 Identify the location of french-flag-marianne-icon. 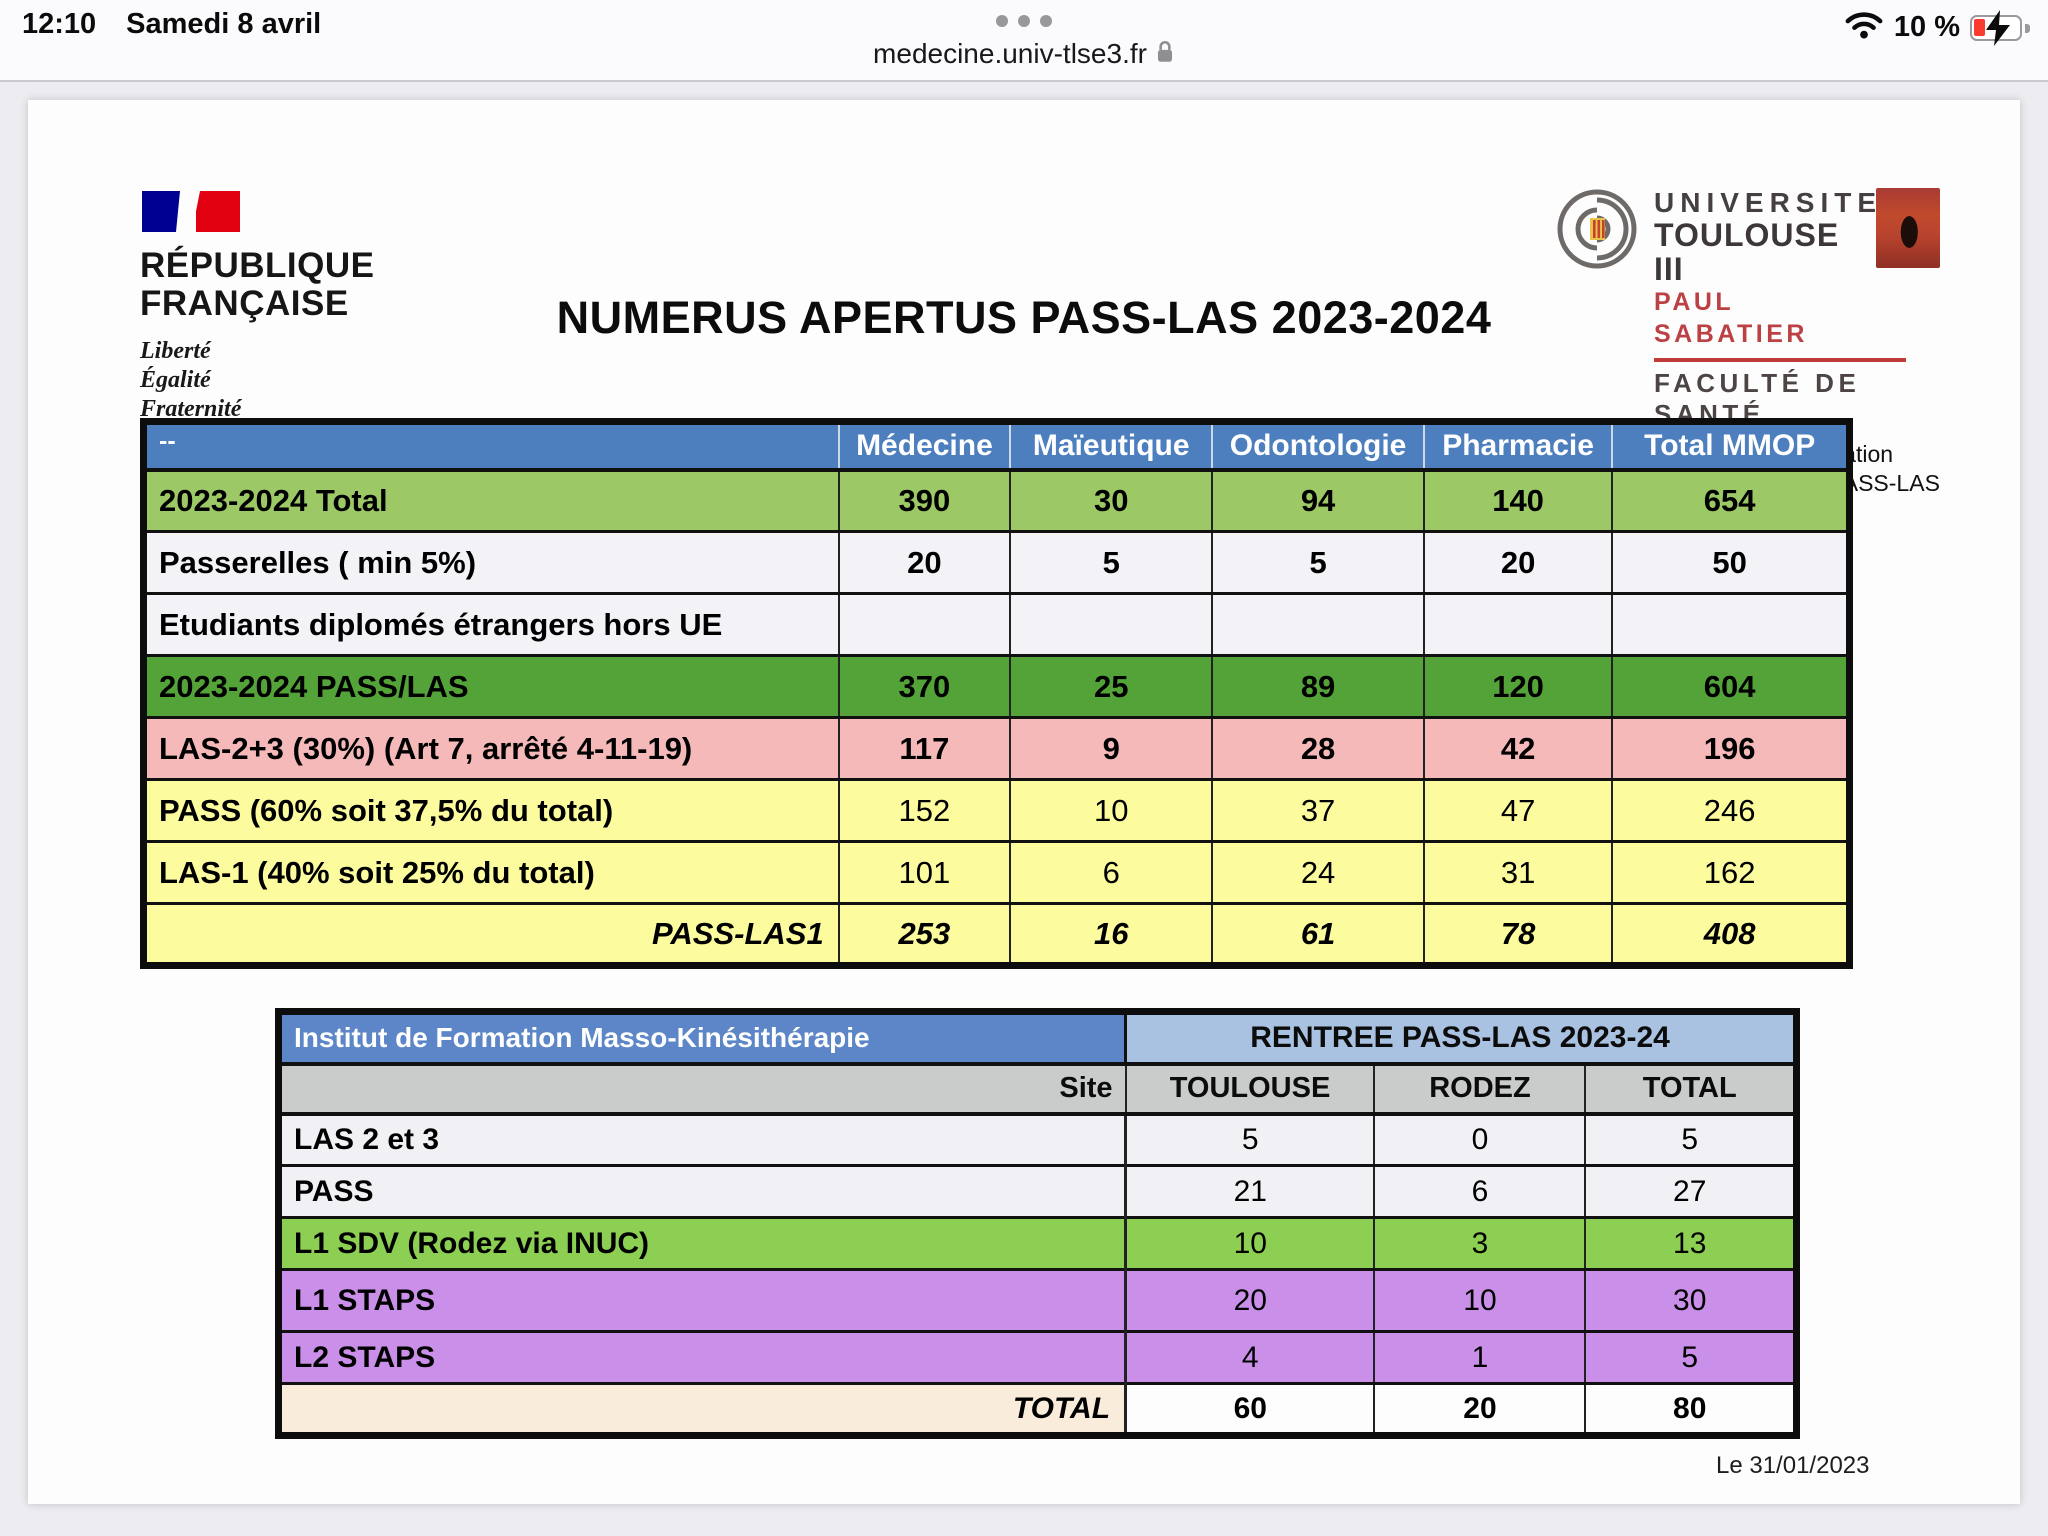
(191, 211).